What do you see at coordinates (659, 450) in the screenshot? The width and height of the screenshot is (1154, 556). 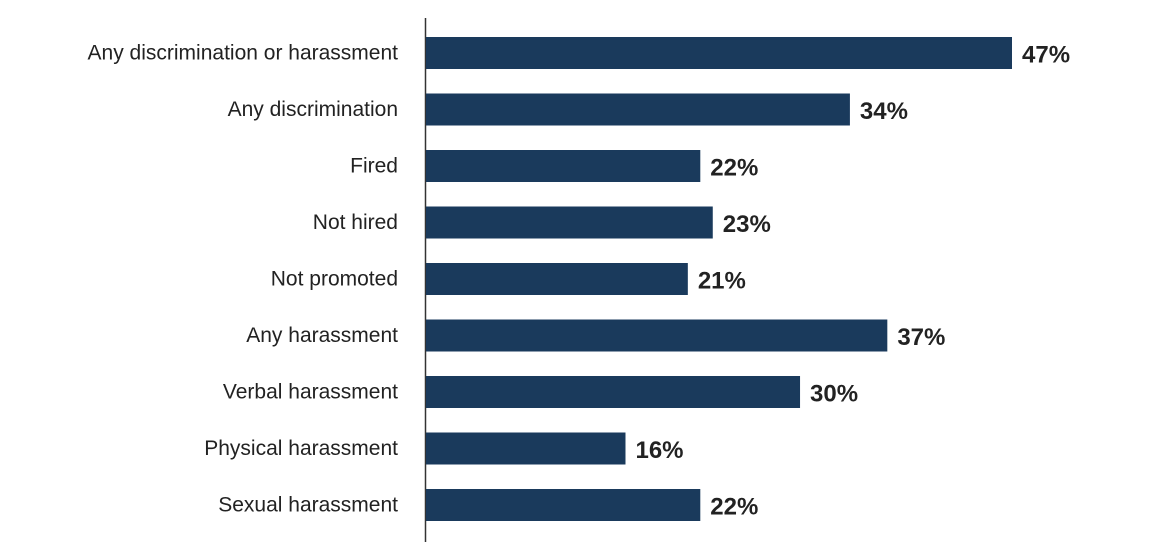 I see `value-label: 16%` at bounding box center [659, 450].